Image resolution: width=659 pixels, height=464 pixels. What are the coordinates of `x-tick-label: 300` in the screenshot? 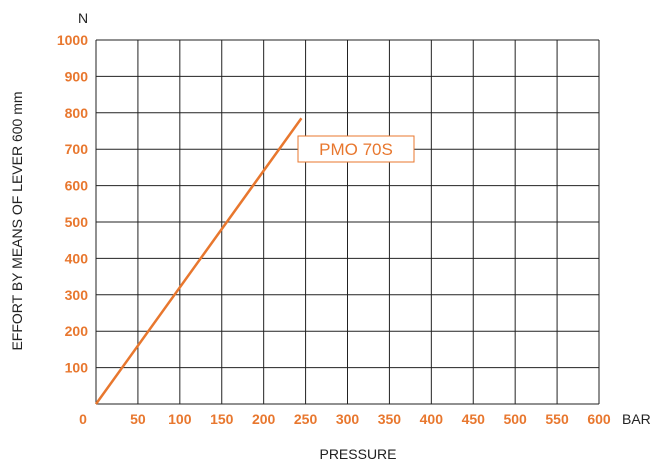 It's located at (348, 419).